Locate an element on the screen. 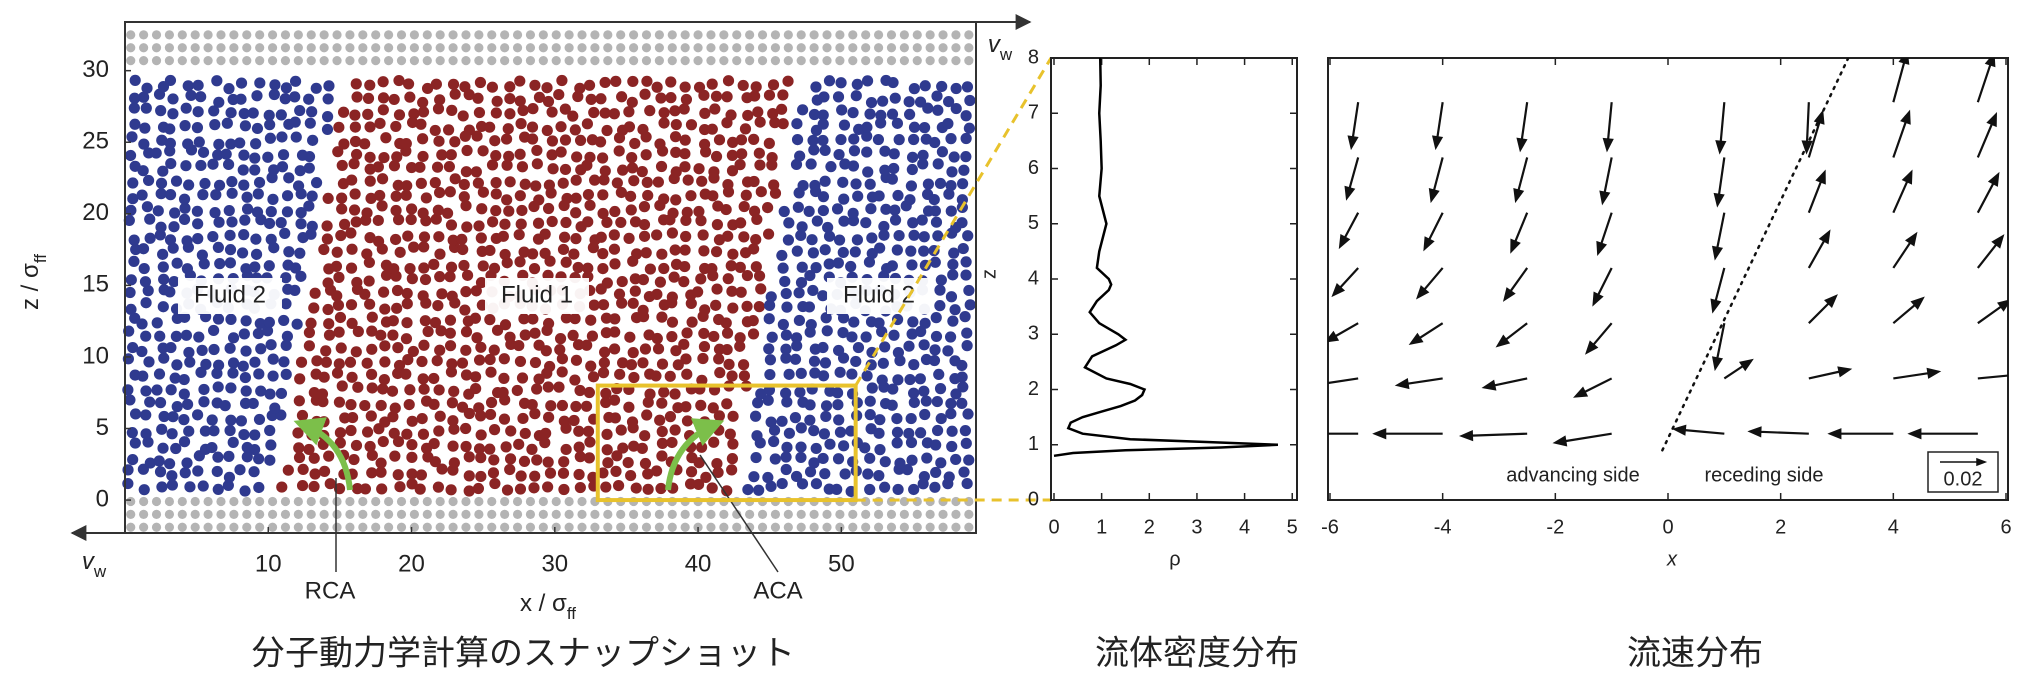  y-tick-label: 20 is located at coordinates (95, 212).